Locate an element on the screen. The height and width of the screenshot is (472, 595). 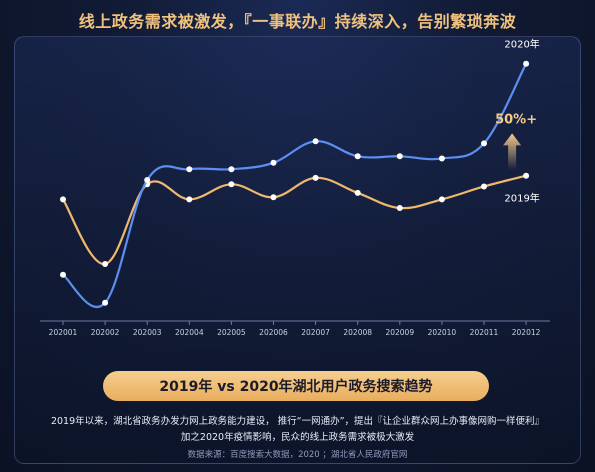
growth-annotation: 50%+ is located at coordinates (516, 119).